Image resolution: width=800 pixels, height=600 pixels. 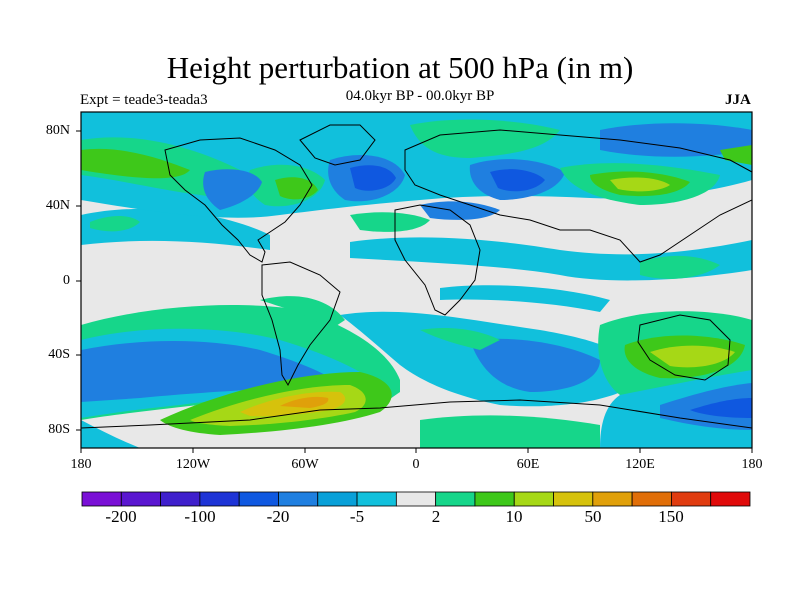 I want to click on lat-label-40s: 40S, so click(x=59, y=354).